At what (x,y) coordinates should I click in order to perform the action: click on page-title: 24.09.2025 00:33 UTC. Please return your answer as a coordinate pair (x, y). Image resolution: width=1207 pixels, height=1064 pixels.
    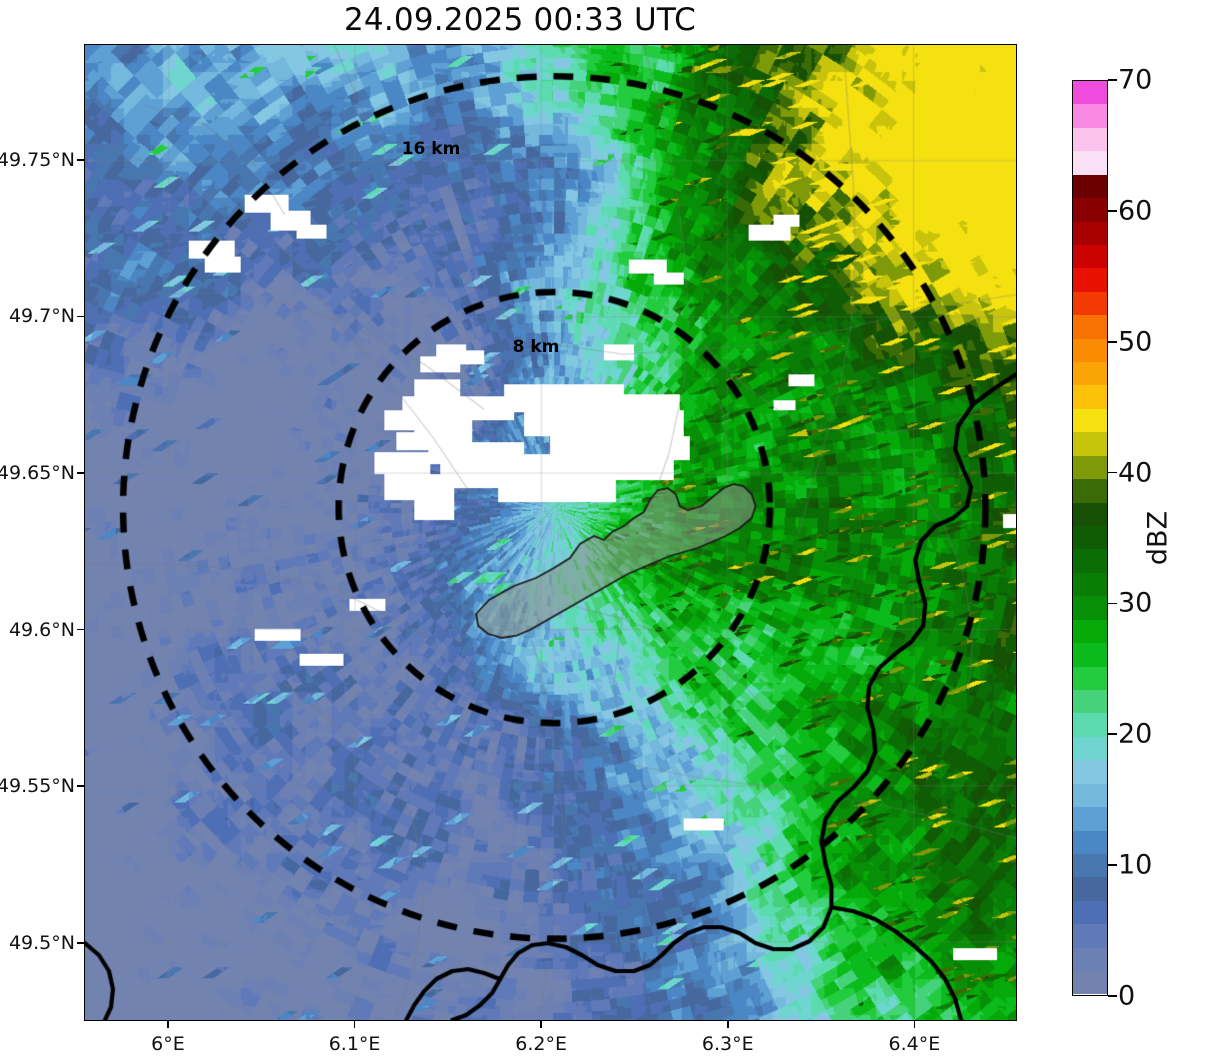
    Looking at the image, I should click on (520, 20).